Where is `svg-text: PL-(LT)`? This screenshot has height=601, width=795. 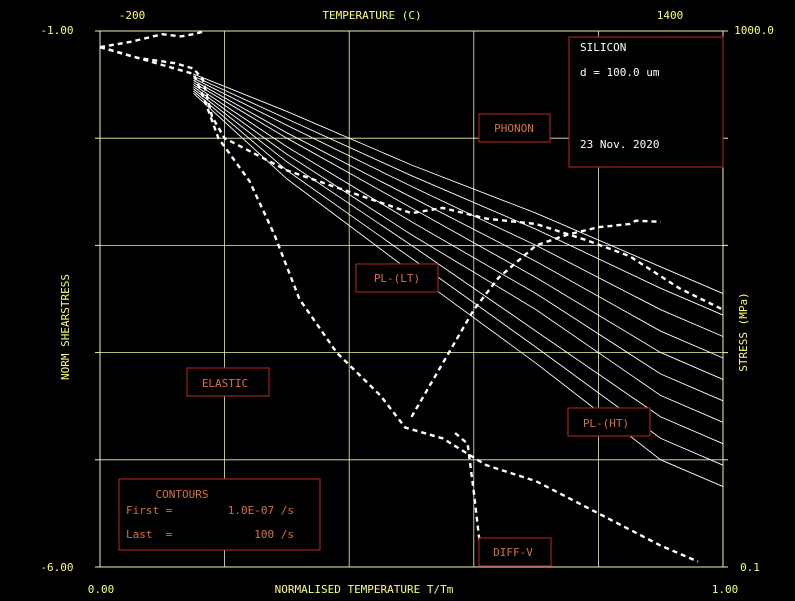
svg-text: PL-(LT) is located at coordinates (397, 278).